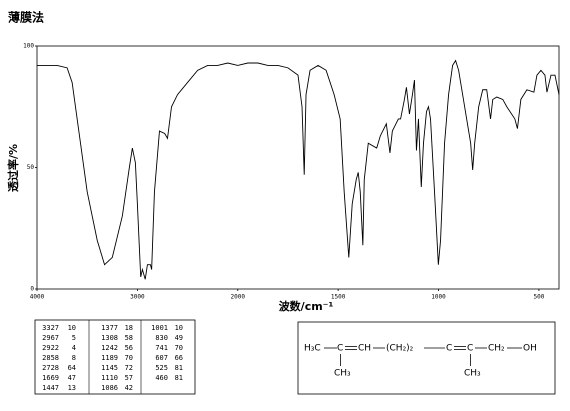  What do you see at coordinates (31, 167) in the screenshot?
I see `y-tick-label: 50` at bounding box center [31, 167].